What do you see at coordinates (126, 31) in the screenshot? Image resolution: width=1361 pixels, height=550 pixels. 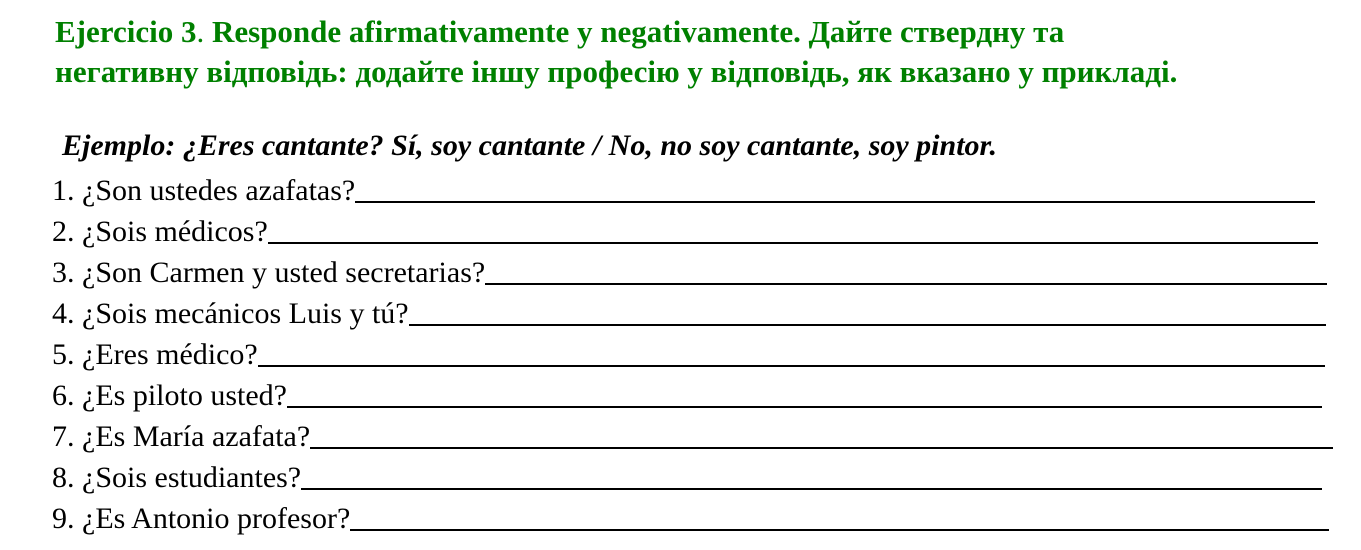 I see `exercise-number: Ejercicio 3` at bounding box center [126, 31].